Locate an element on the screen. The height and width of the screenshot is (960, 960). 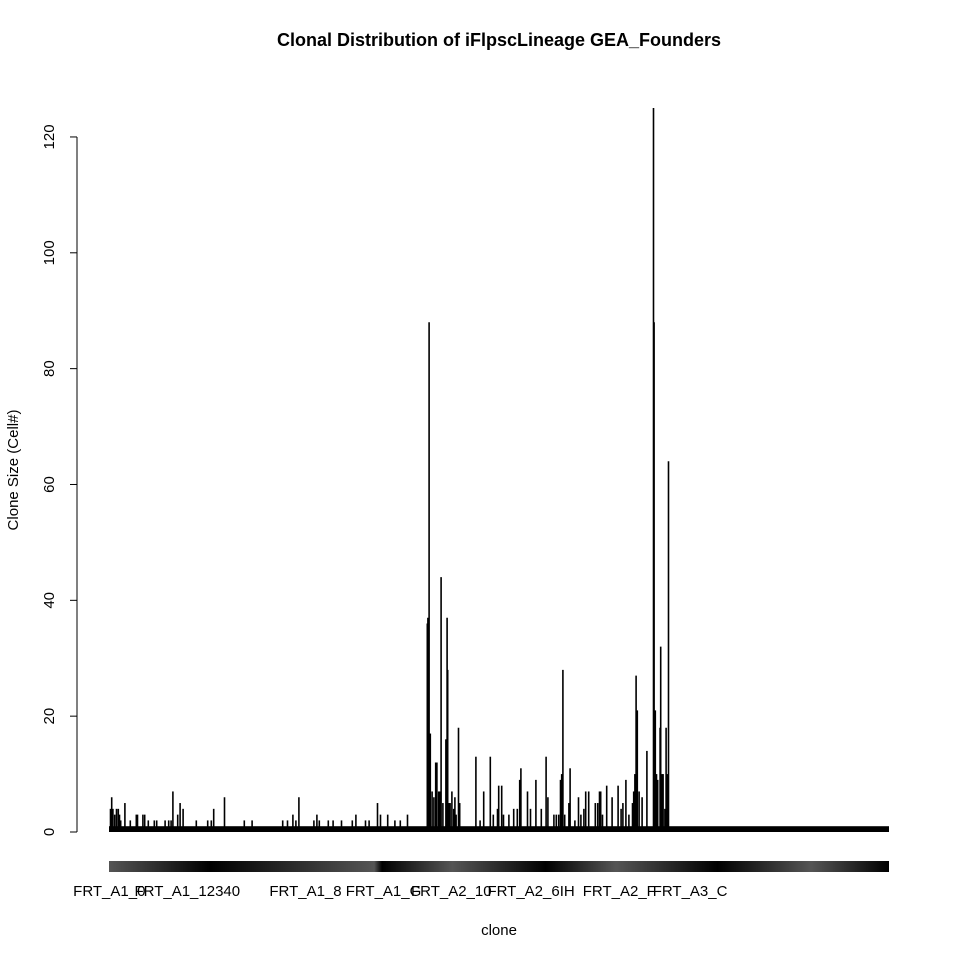
x-tick-label: FRT_A2_F is located at coordinates (619, 891).